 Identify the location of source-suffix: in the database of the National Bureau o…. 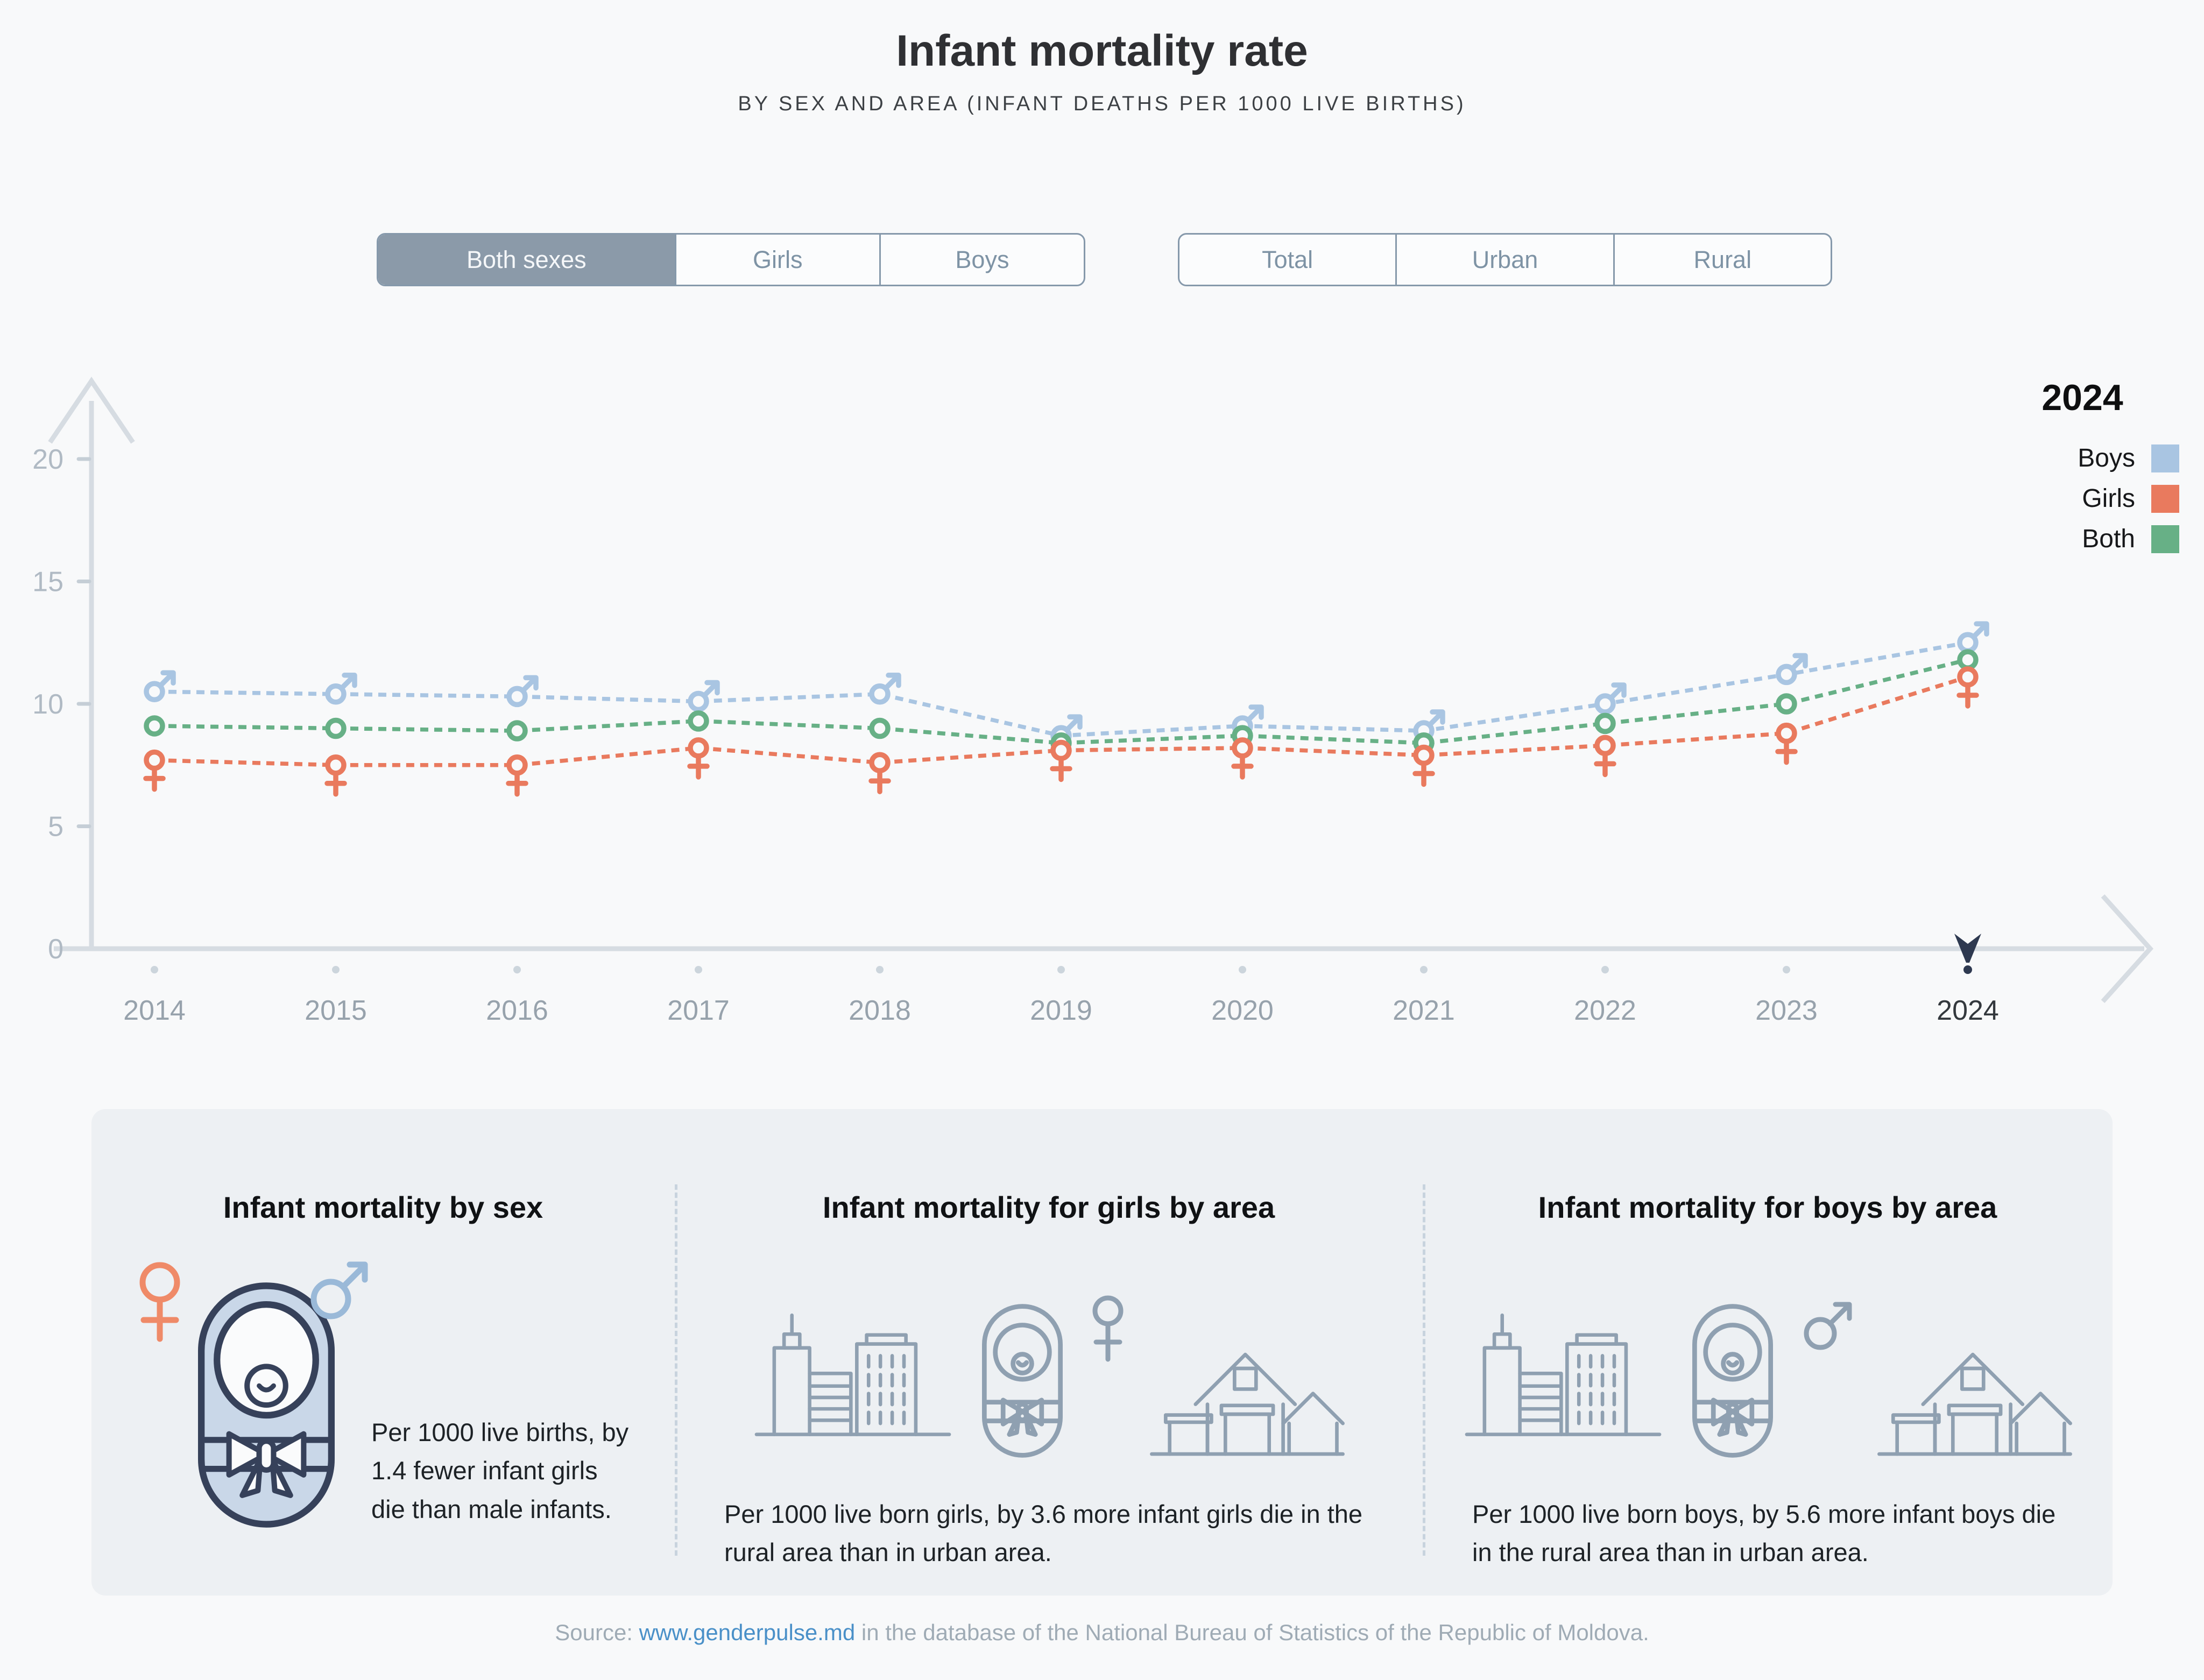
(1252, 1633).